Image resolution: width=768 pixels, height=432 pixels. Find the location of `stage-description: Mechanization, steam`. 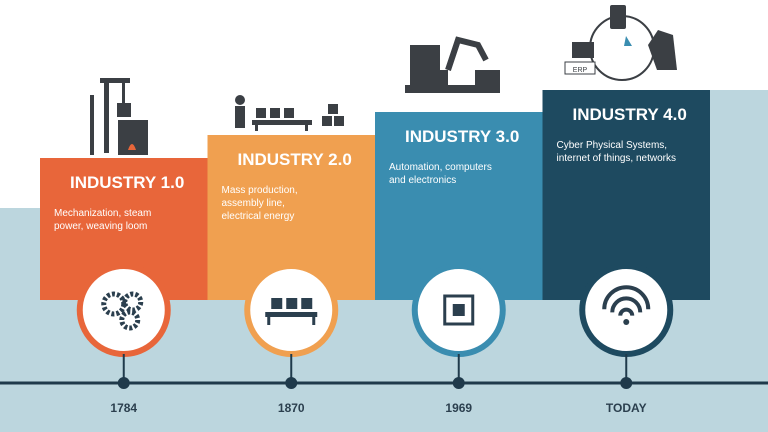

stage-description: Mechanization, steam is located at coordinates (102, 213).